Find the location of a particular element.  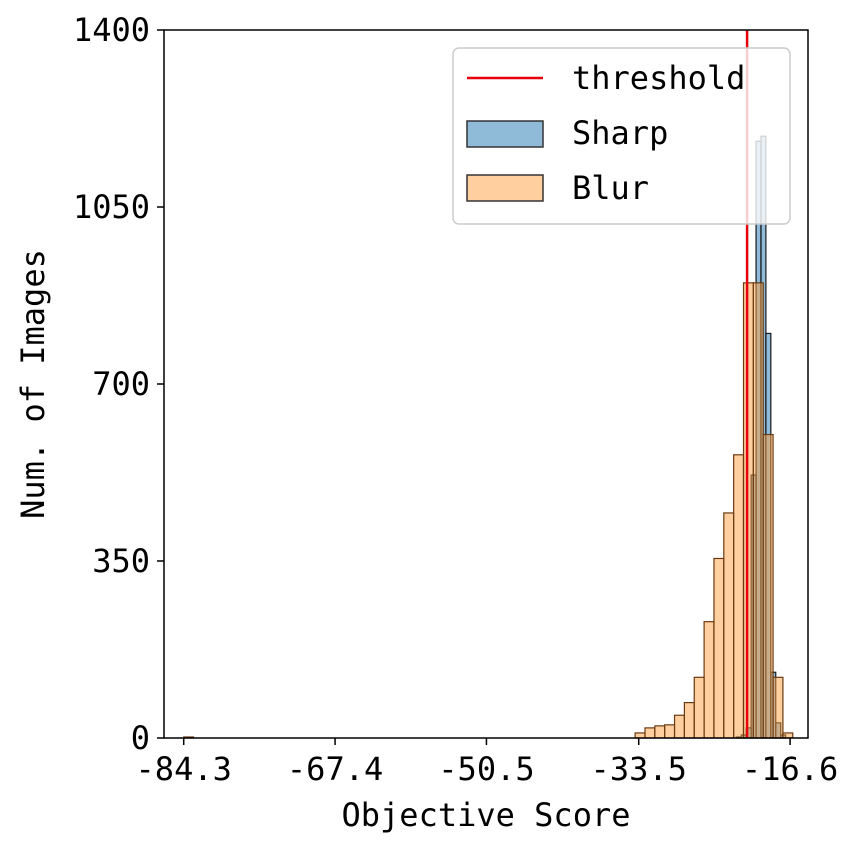

legend-sharp-swatch is located at coordinates (505, 134).